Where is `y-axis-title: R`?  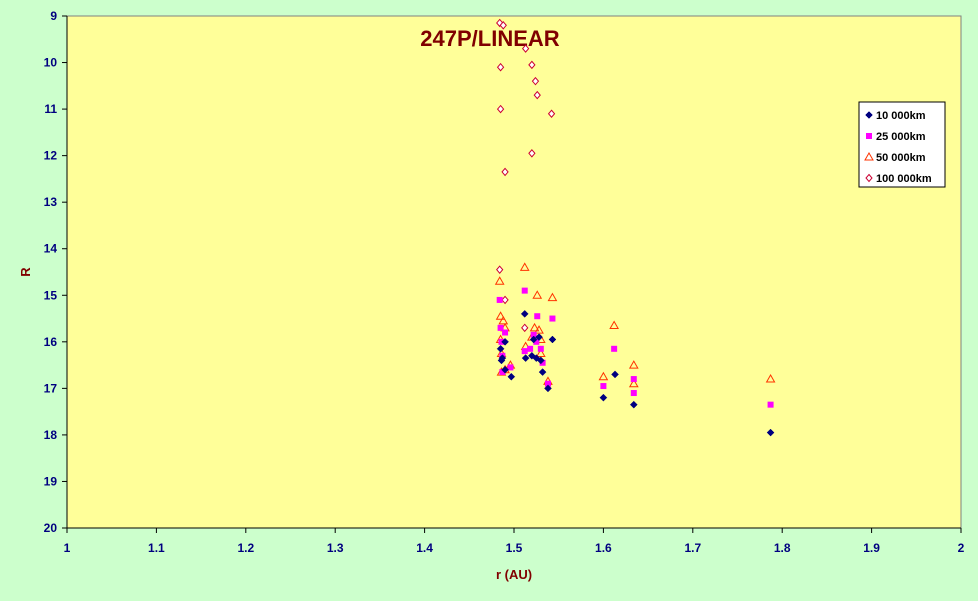
y-axis-title: R is located at coordinates (25, 272).